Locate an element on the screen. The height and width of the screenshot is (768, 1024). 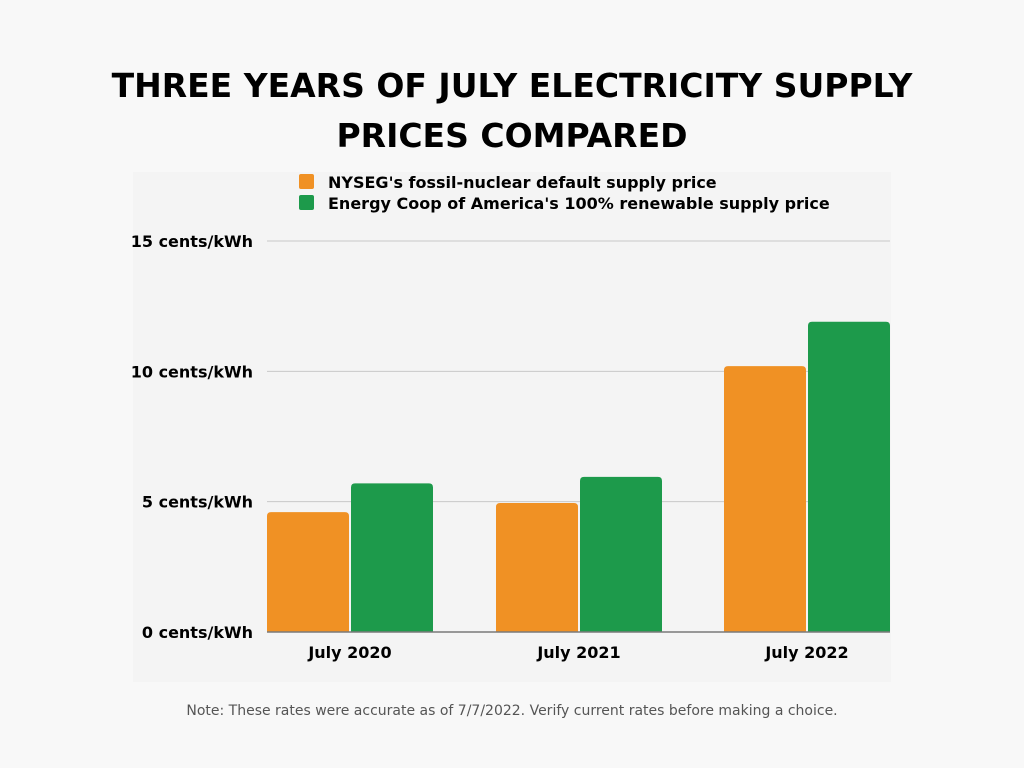
bar-energy-coop-july-2021 is located at coordinates (621, 554).